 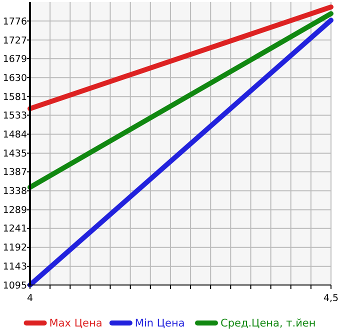 I want to click on y-tick-label: 1679, so click(x=14, y=59).